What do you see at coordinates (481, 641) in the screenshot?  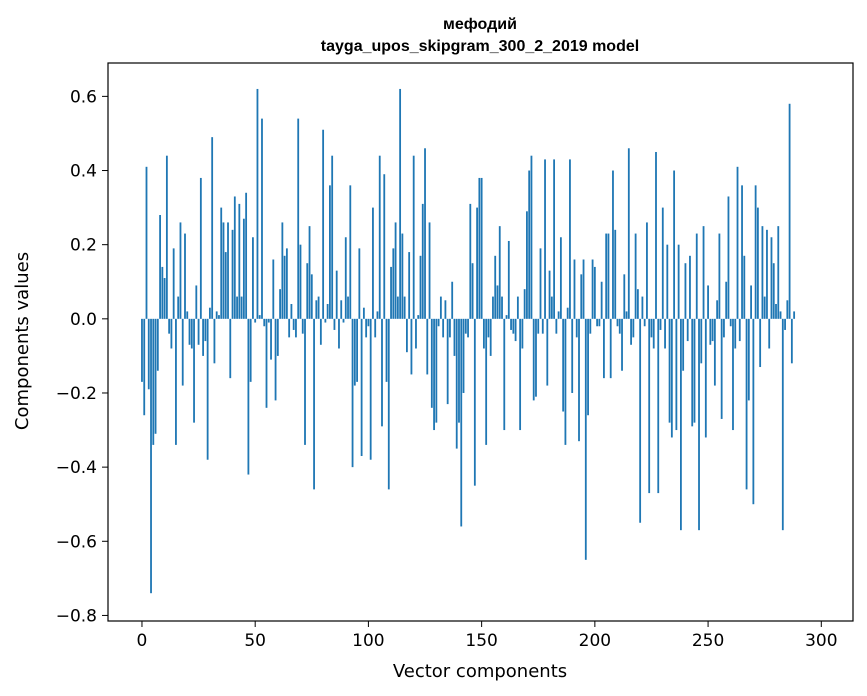 I see `x-tick-label-150: 150` at bounding box center [481, 641].